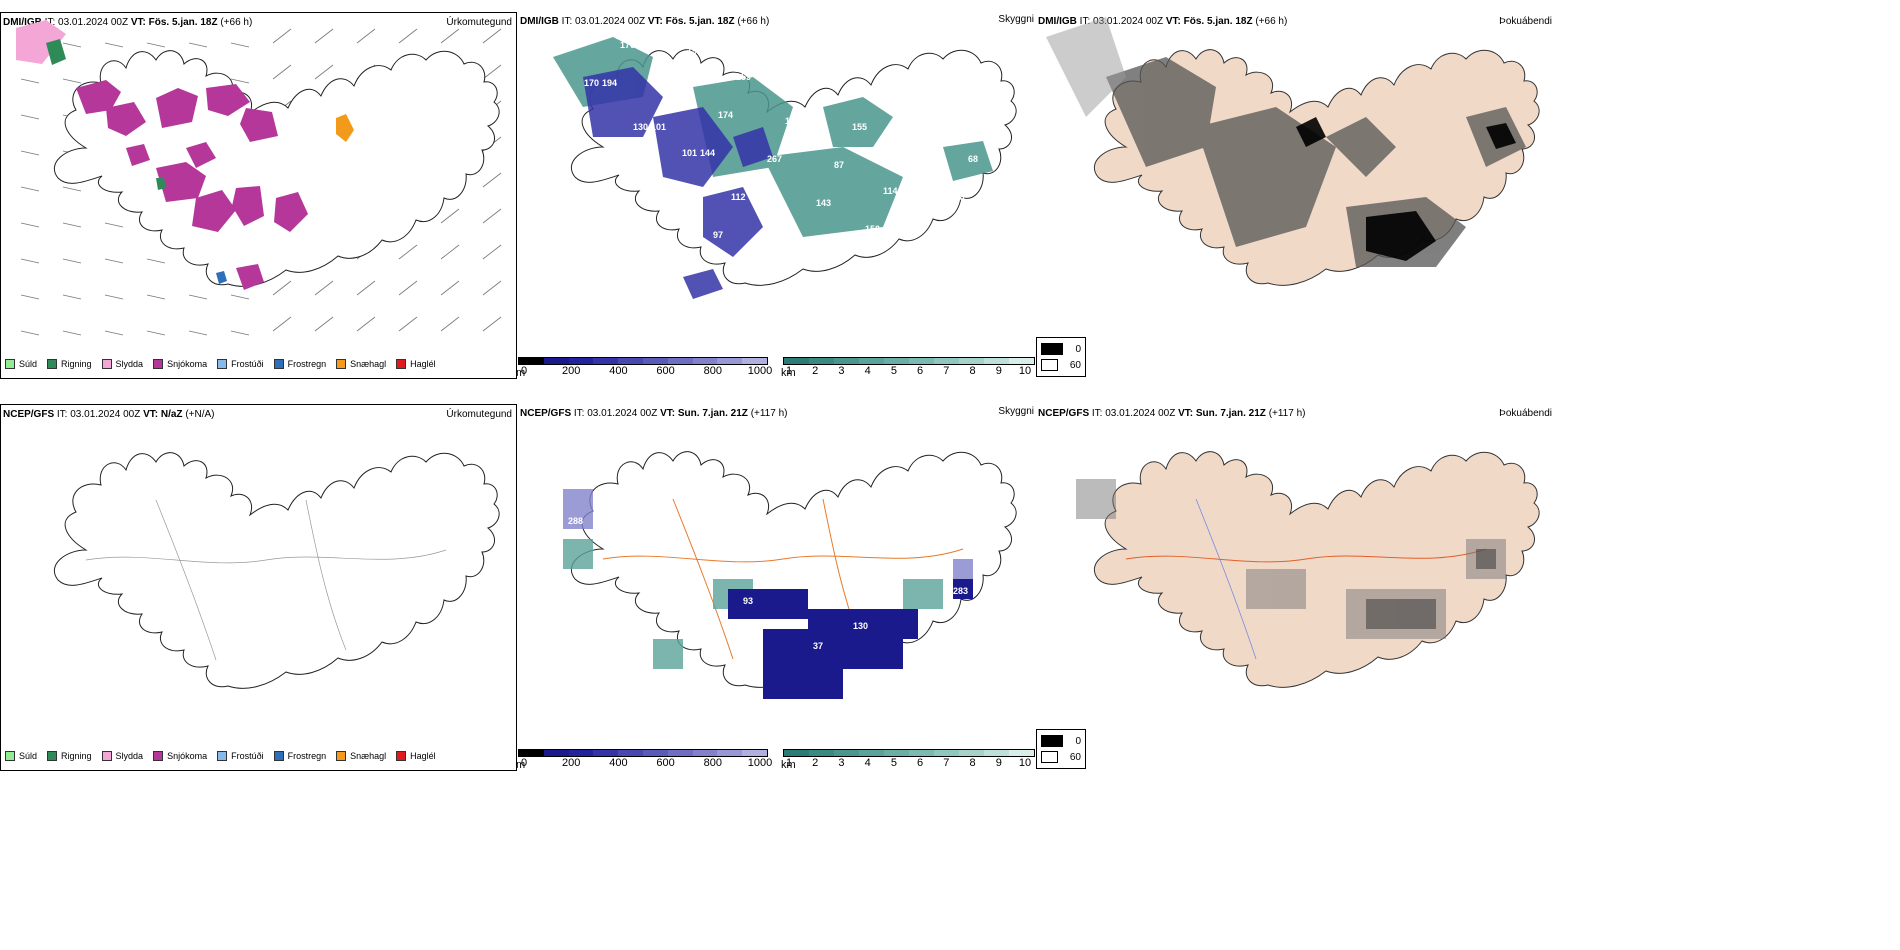  I want to click on cloud-base-label: 288, so click(575, 521).